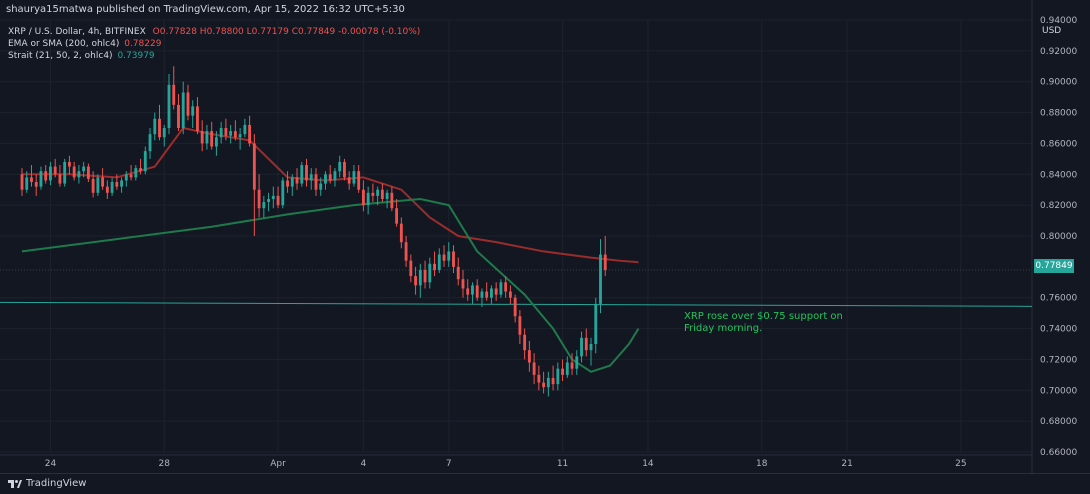 The width and height of the screenshot is (1090, 494). I want to click on footer-bar: TradingView, so click(545, 483).